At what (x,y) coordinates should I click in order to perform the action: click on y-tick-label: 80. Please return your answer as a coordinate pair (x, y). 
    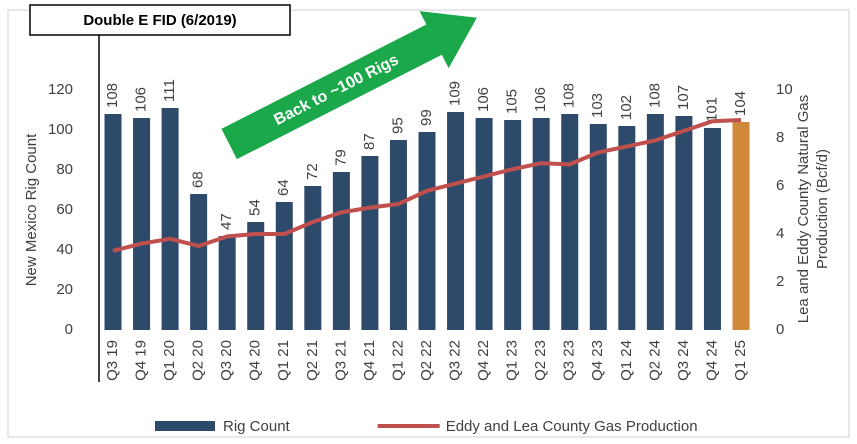
    Looking at the image, I should click on (64, 169).